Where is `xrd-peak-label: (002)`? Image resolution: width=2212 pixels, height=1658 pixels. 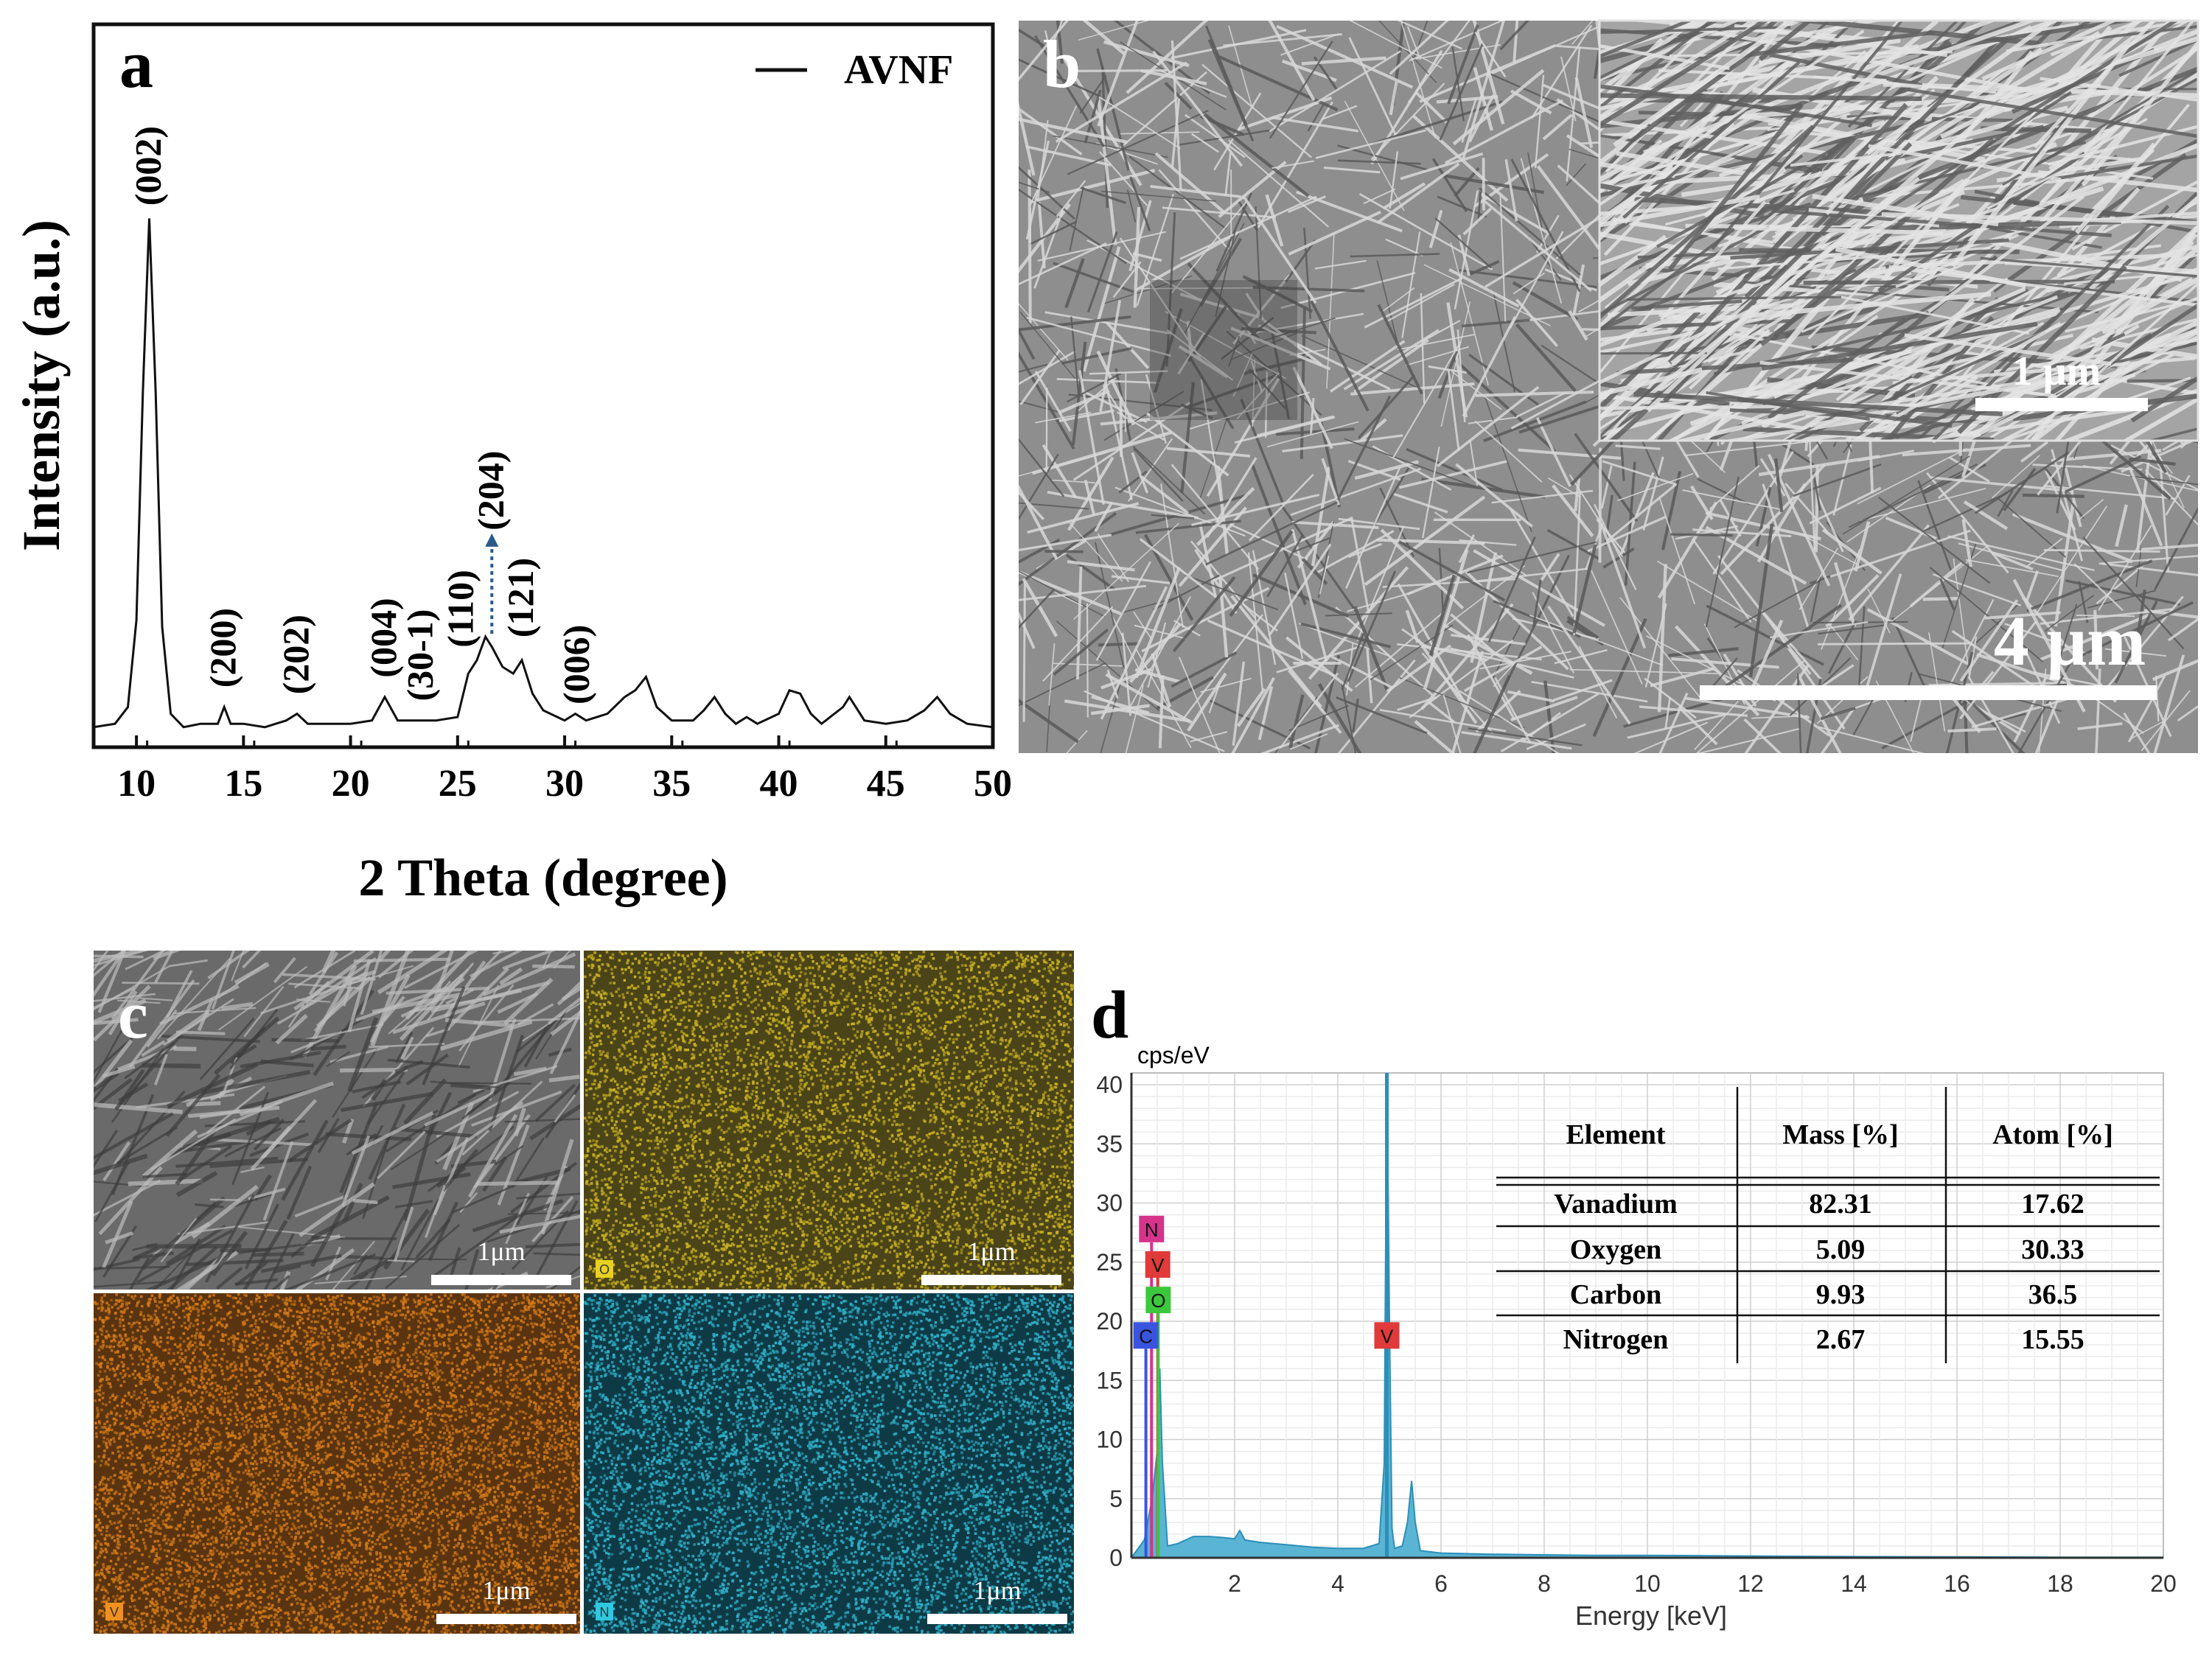 xrd-peak-label: (002) is located at coordinates (148, 166).